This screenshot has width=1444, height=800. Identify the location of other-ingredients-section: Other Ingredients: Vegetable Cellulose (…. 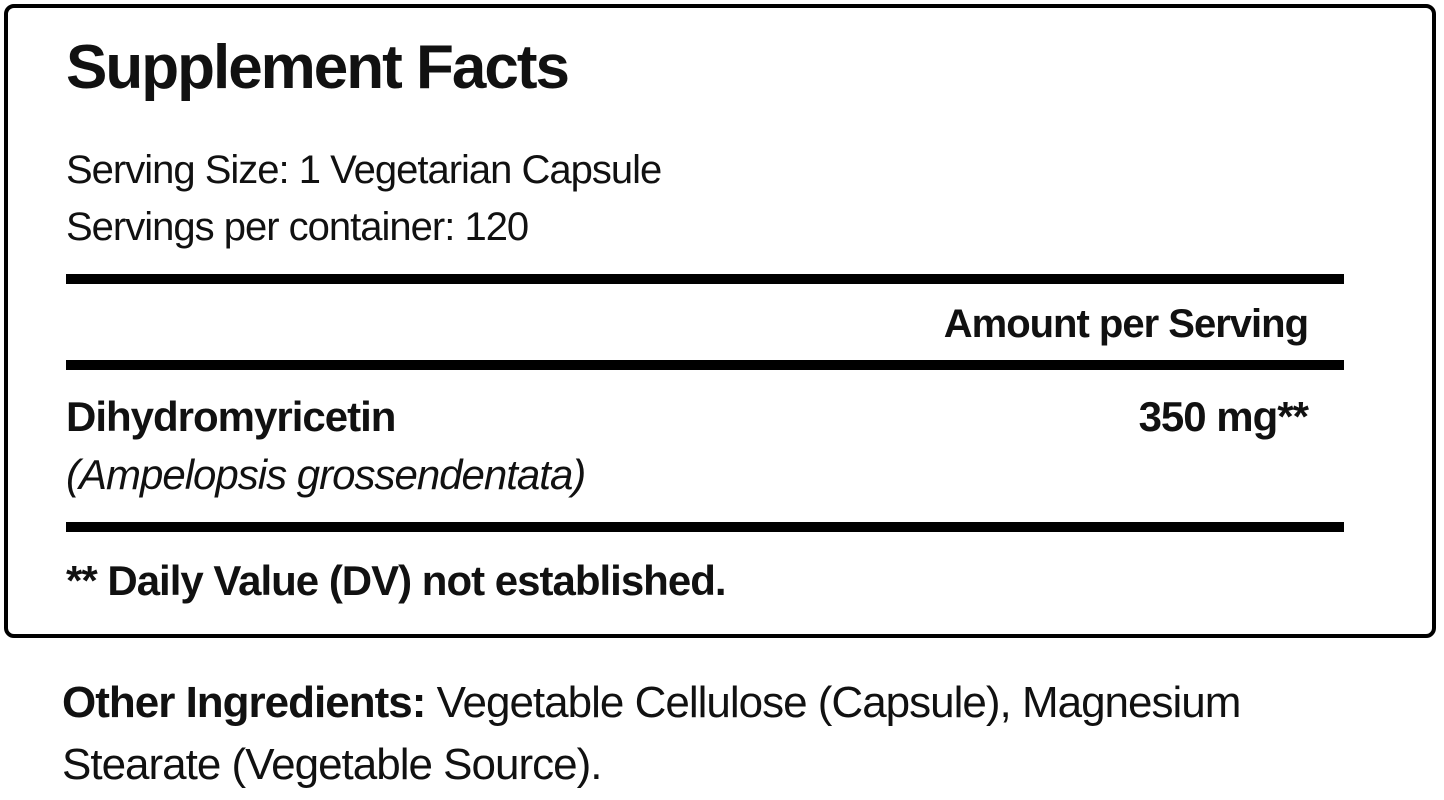
(667, 734).